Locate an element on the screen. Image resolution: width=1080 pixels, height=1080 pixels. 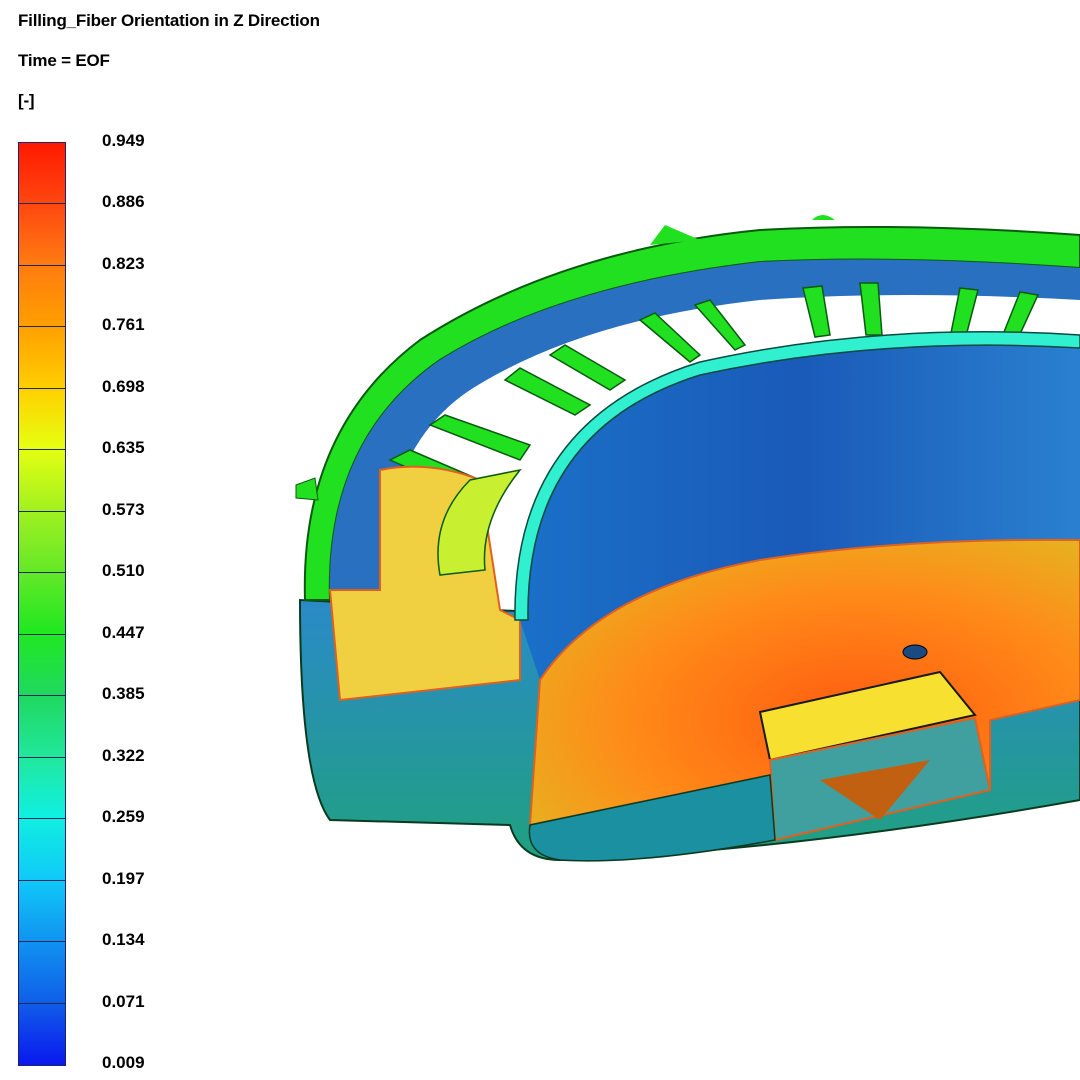
legend-label: 0.447 is located at coordinates (123, 632).